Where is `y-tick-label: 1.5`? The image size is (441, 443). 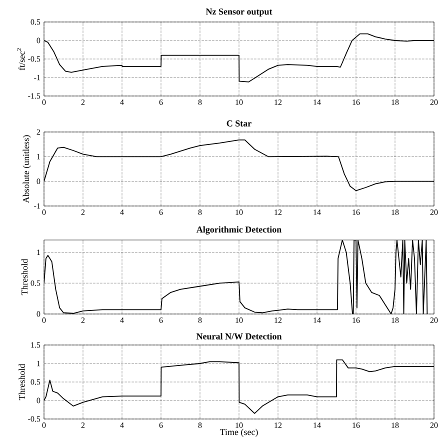 y-tick-label: 1.5 is located at coordinates (35, 345).